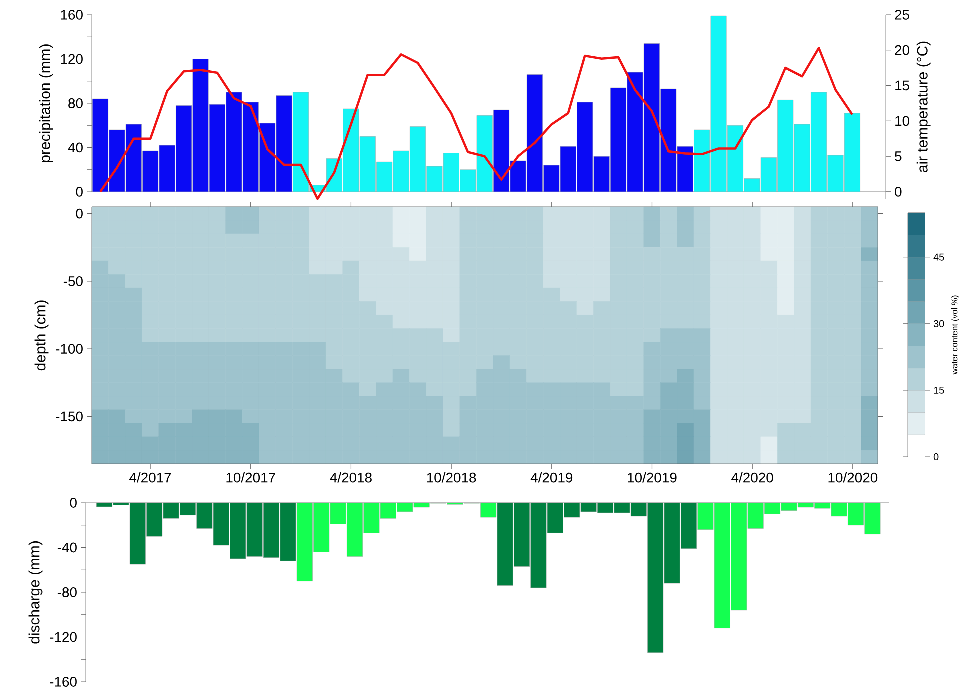 This screenshot has width=979, height=693. What do you see at coordinates (35, 593) in the screenshot?
I see `y-axis-title: discharge (mm)` at bounding box center [35, 593].